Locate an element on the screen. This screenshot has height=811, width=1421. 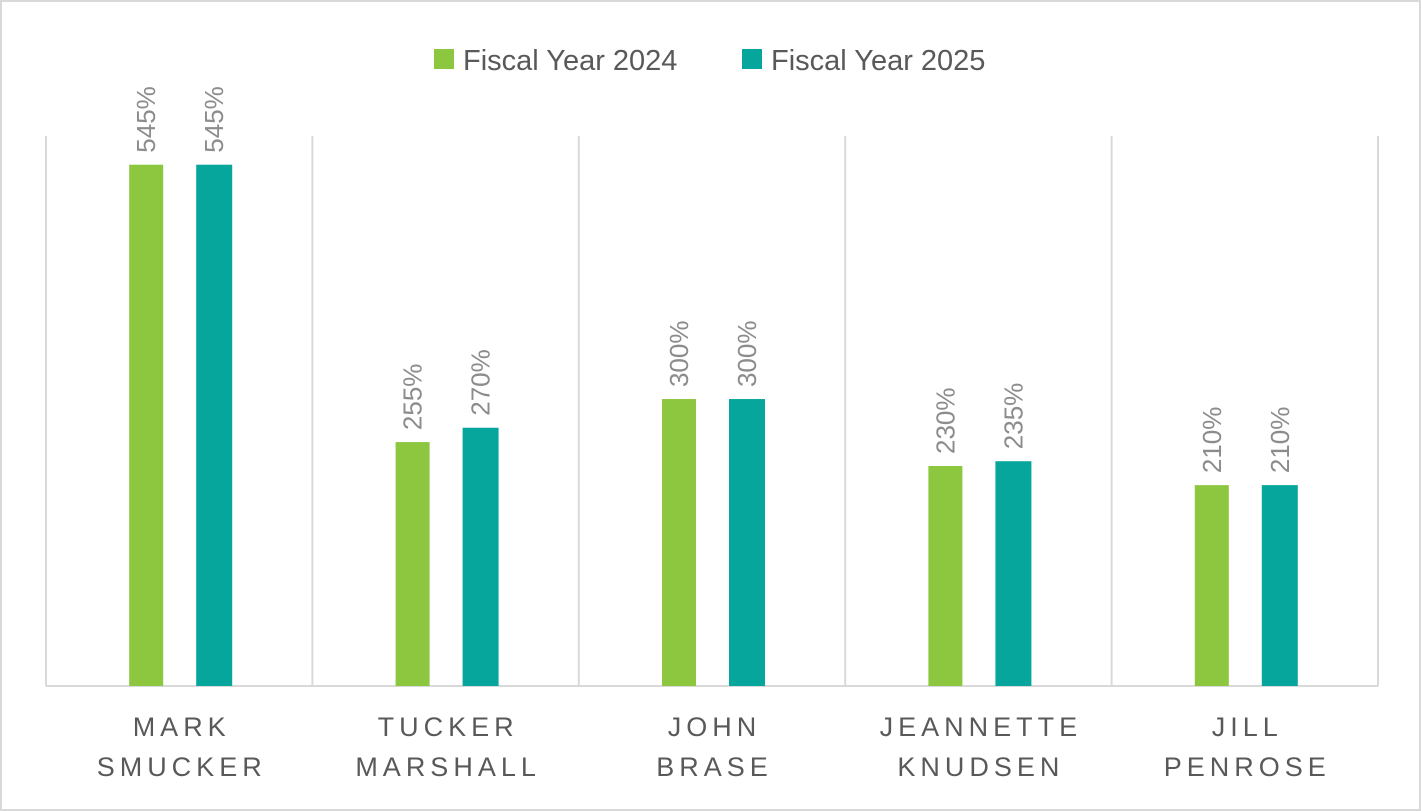
category-label: BRASE is located at coordinates (714, 767).